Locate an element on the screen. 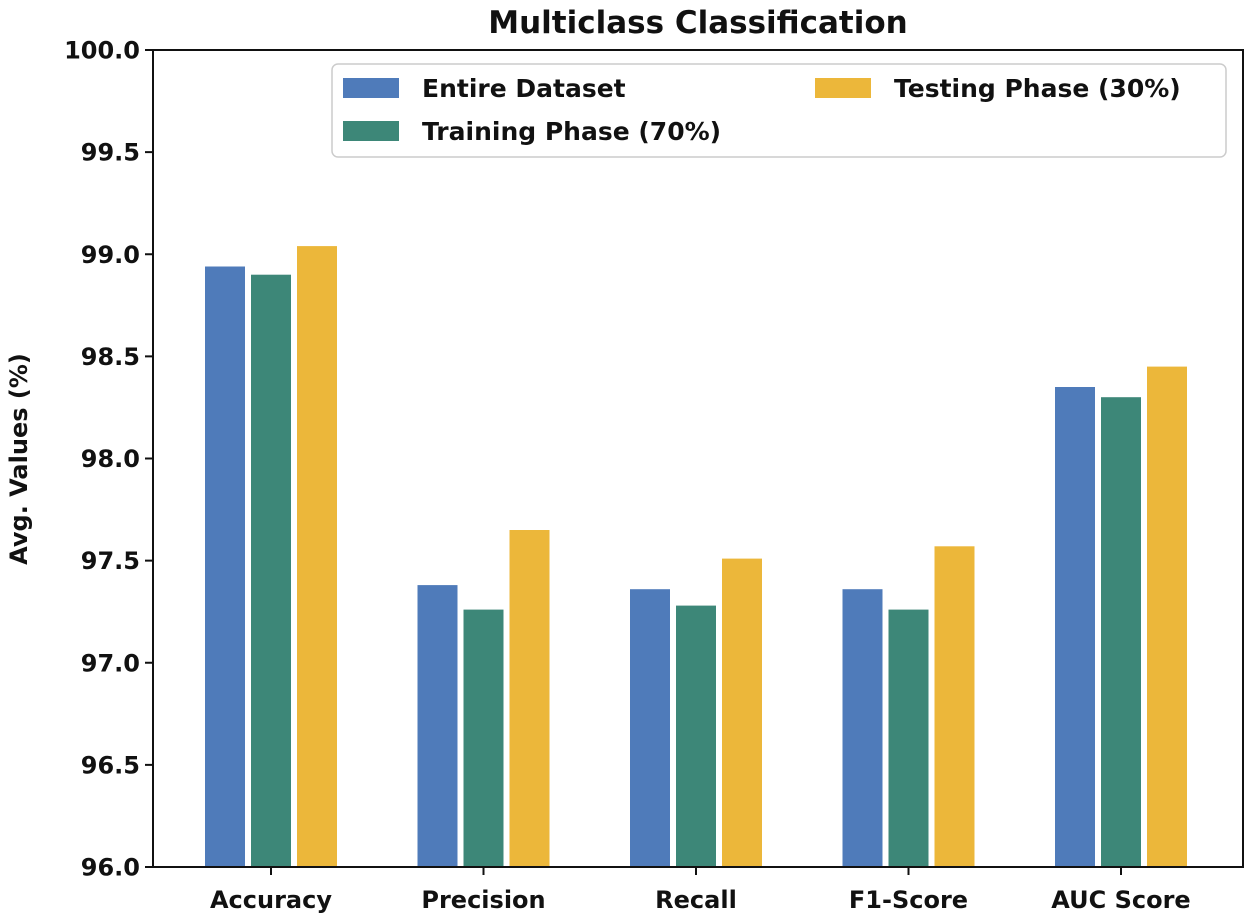 This screenshot has height=920, width=1250. y-tick-label: 99.5 is located at coordinates (110, 153).